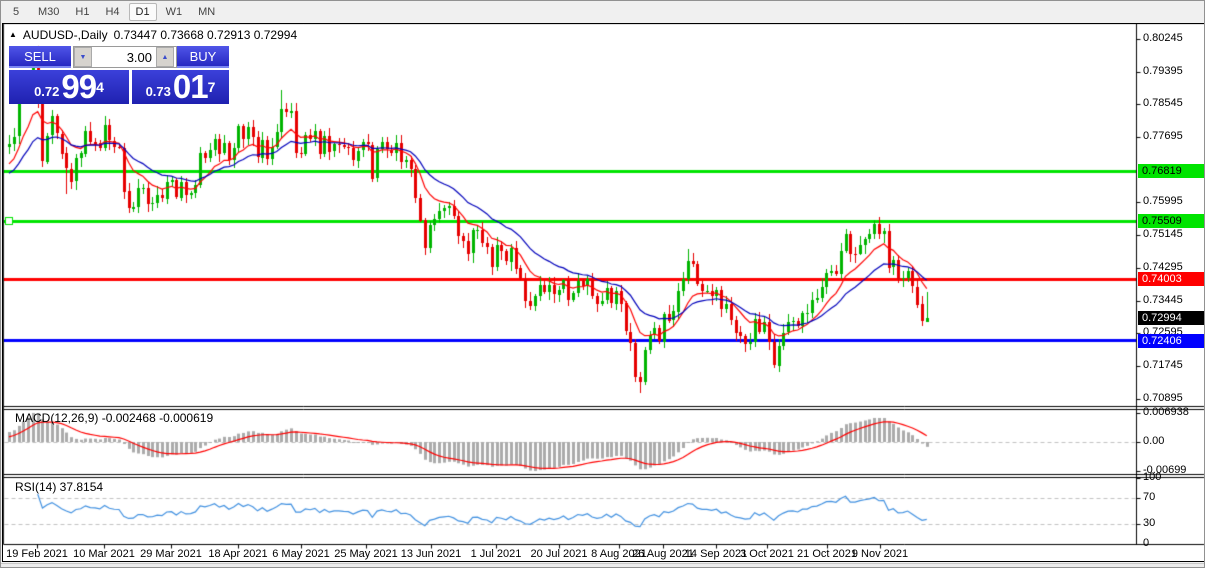  Describe the element at coordinates (496, 554) in the screenshot. I see `date-label: 1 Jul 2021` at that location.